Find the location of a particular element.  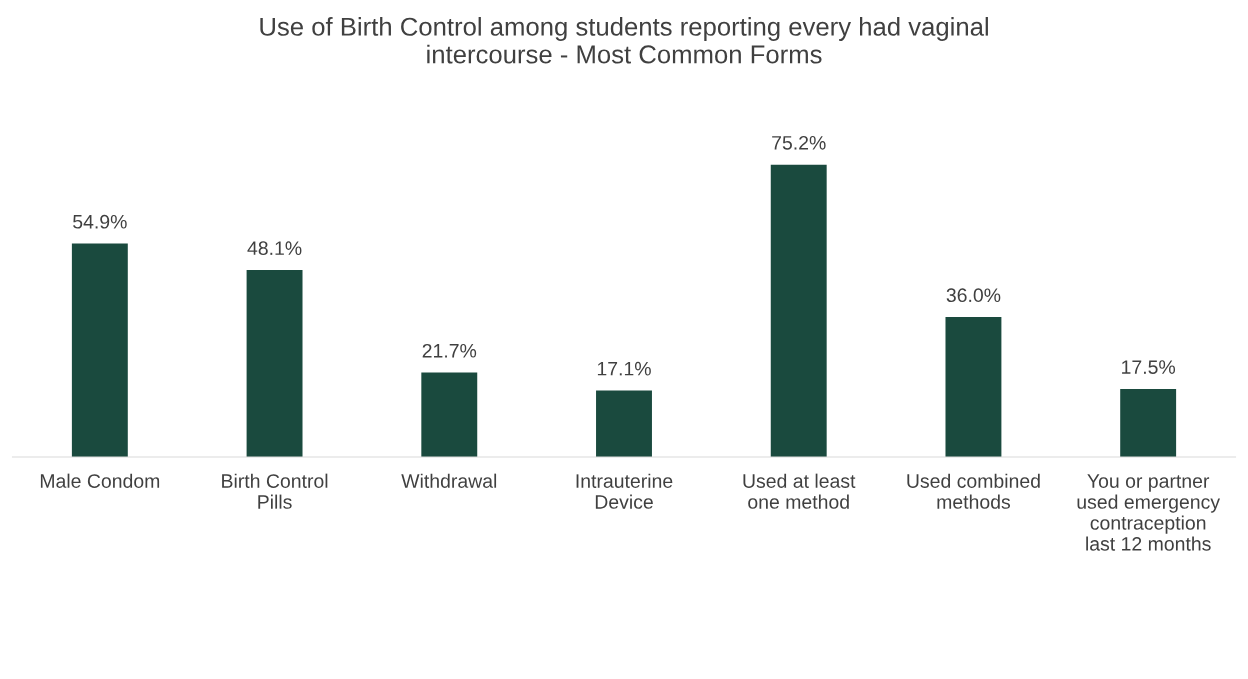

x-tick-label: Withdrawal is located at coordinates (449, 480).